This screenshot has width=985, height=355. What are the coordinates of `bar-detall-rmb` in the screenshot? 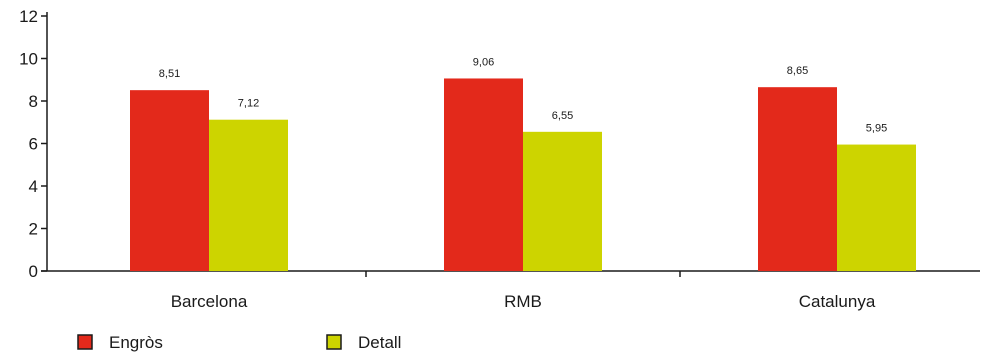 It's located at (562, 201).